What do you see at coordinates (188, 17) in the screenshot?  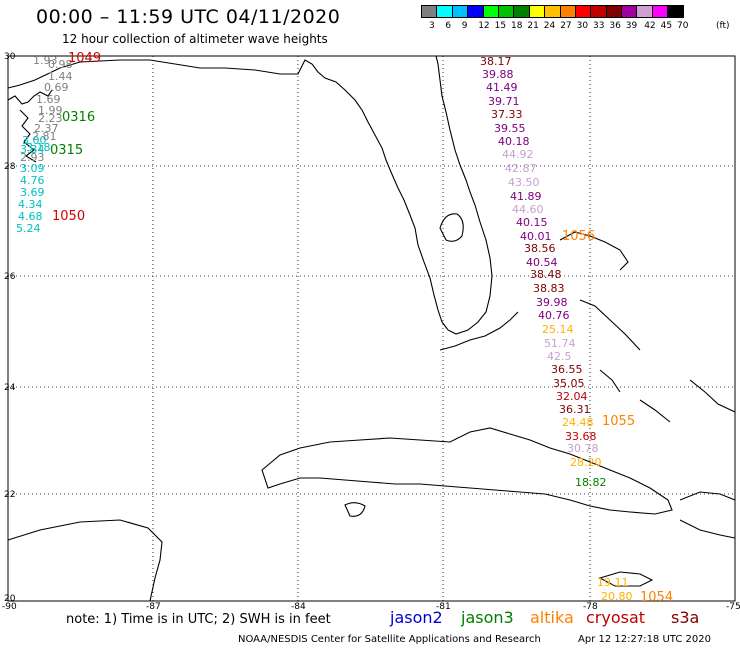 I see `page-title: 00:00 – 11:59 UTC 04/11/2020` at bounding box center [188, 17].